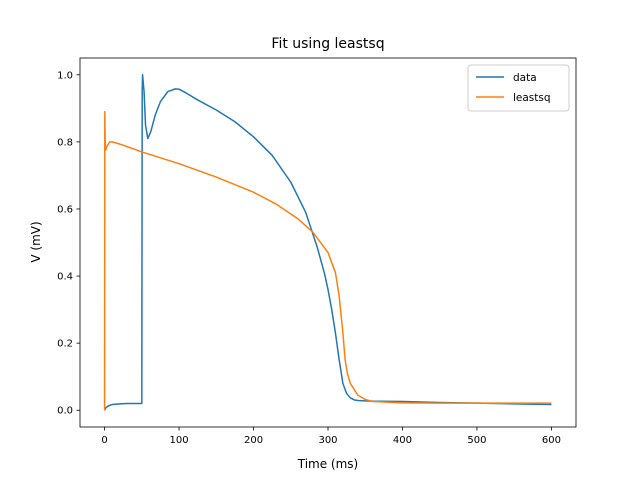 This screenshot has height=480, width=640. Describe the element at coordinates (532, 98) in the screenshot. I see `legend-label-leastsq: leastsq` at that location.